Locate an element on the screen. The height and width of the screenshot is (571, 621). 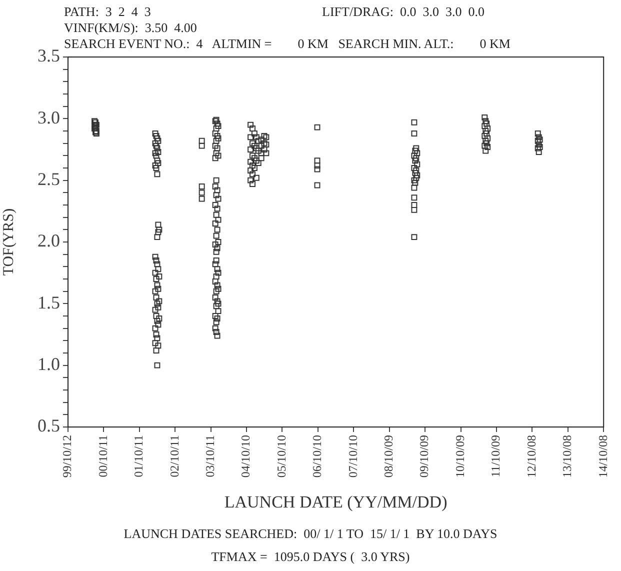
x-tick-label: 06/10/10 is located at coordinates (317, 456).